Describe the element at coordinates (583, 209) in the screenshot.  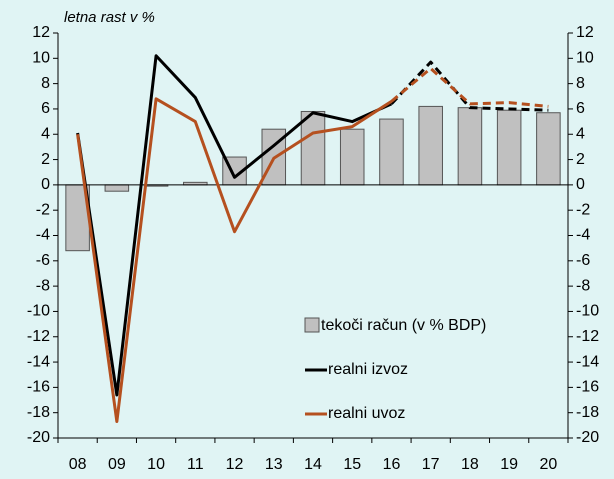
I see `y2-tick-label: -2` at that location.